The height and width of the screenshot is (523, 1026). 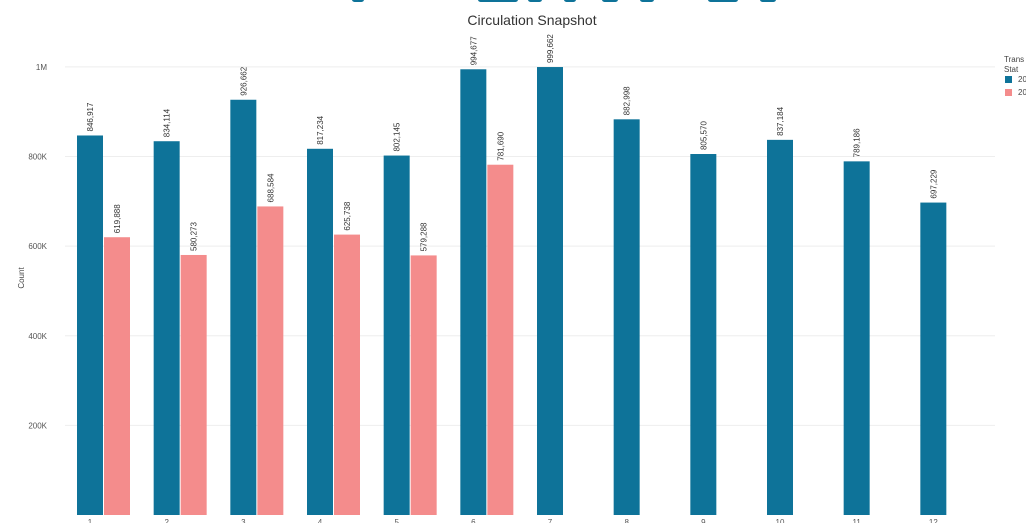 I want to click on y-tick-label: 1M, so click(x=41, y=67).